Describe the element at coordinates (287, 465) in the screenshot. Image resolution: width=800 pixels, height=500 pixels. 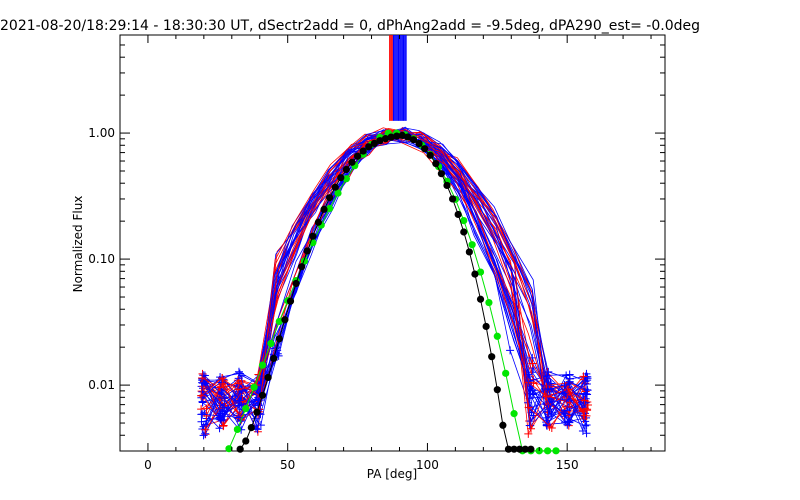
I see `x-tick-label: 50` at that location.